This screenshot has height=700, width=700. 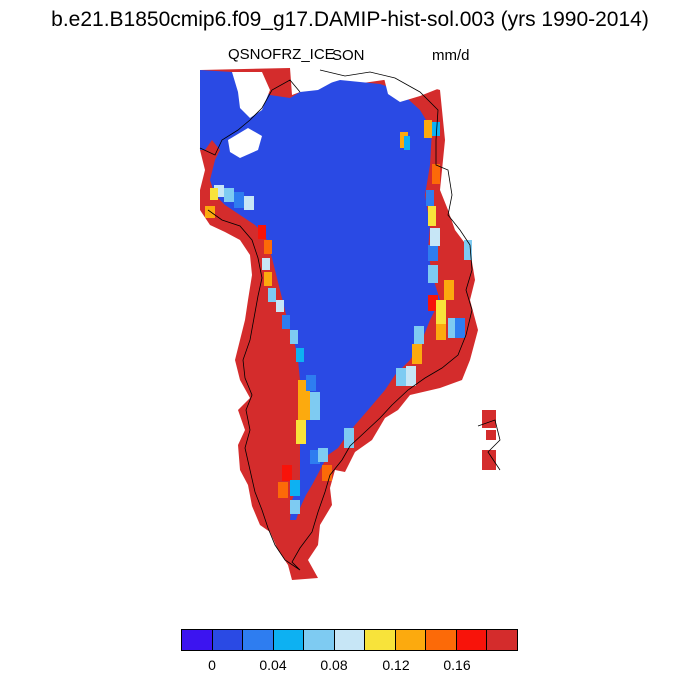 I want to click on east-island-outline, so click(x=489, y=445).